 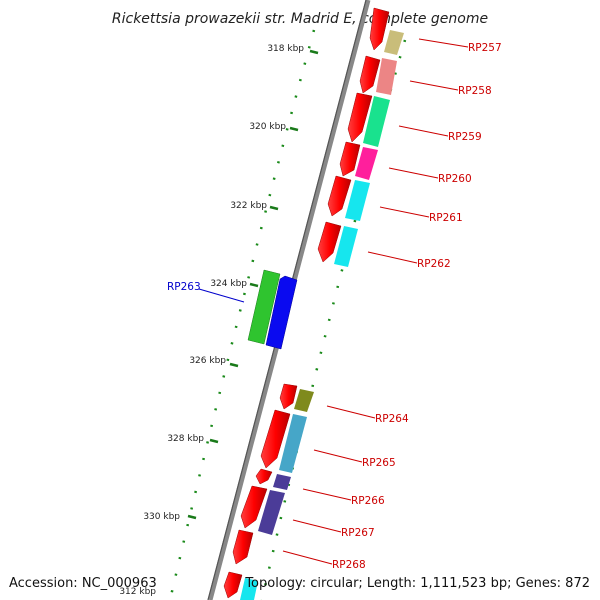 I want to click on tick-label-324: 324 kbp, so click(x=228, y=284).